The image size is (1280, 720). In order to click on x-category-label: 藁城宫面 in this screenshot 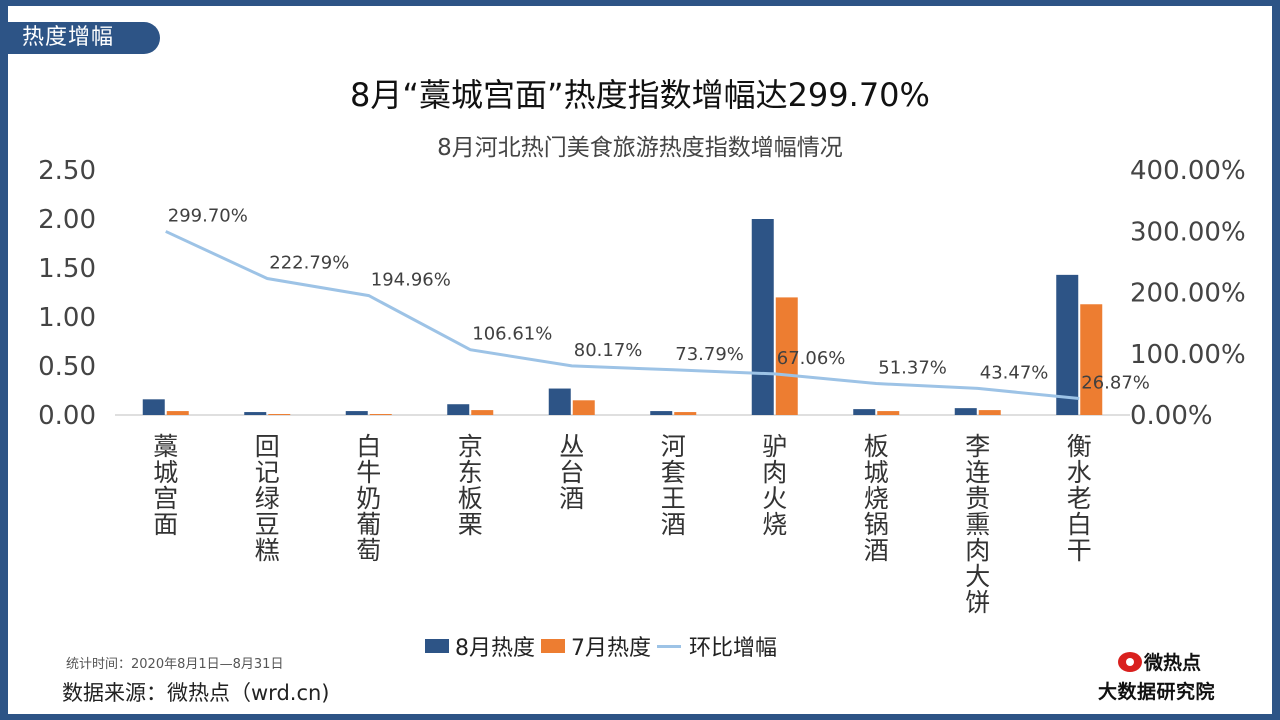, I will do `click(165, 485)`.